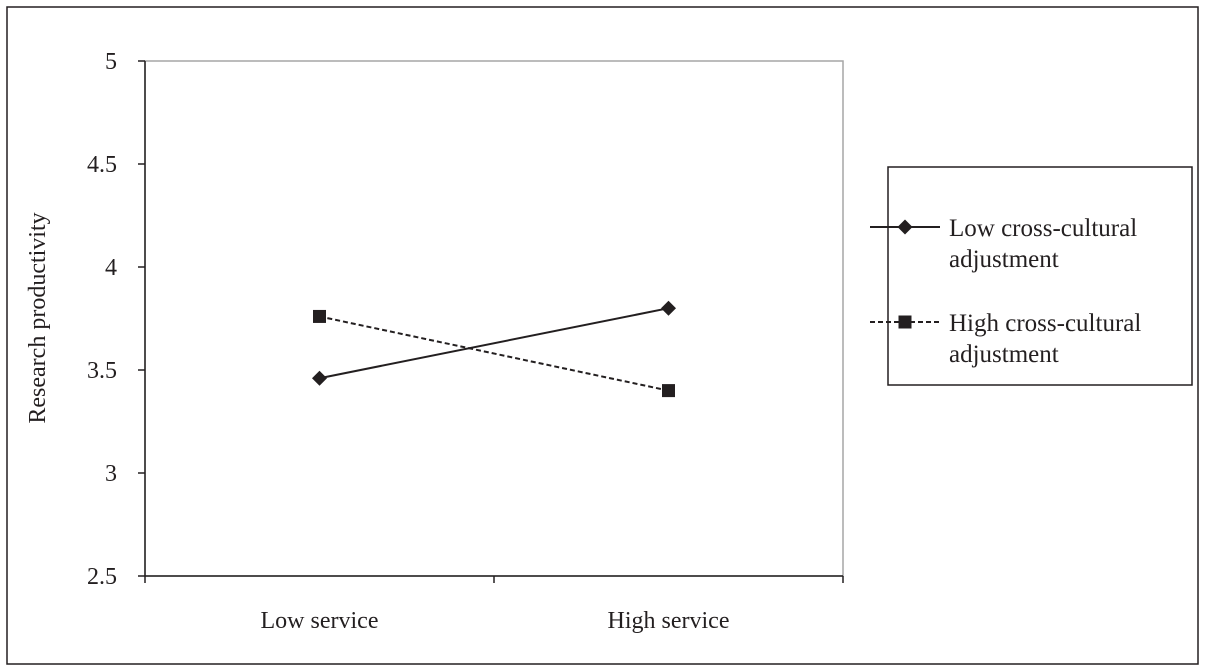  I want to click on series-1-line, so click(494, 343).